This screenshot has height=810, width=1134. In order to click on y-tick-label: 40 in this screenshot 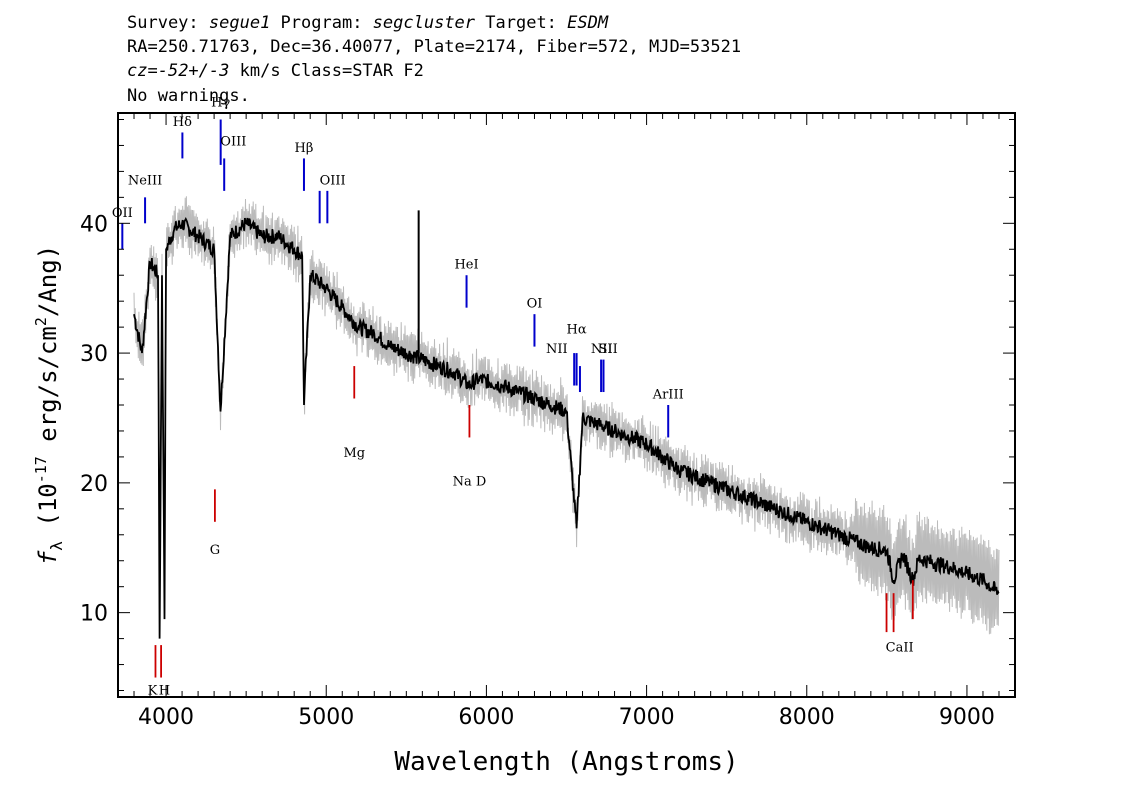, I will do `click(94, 224)`.